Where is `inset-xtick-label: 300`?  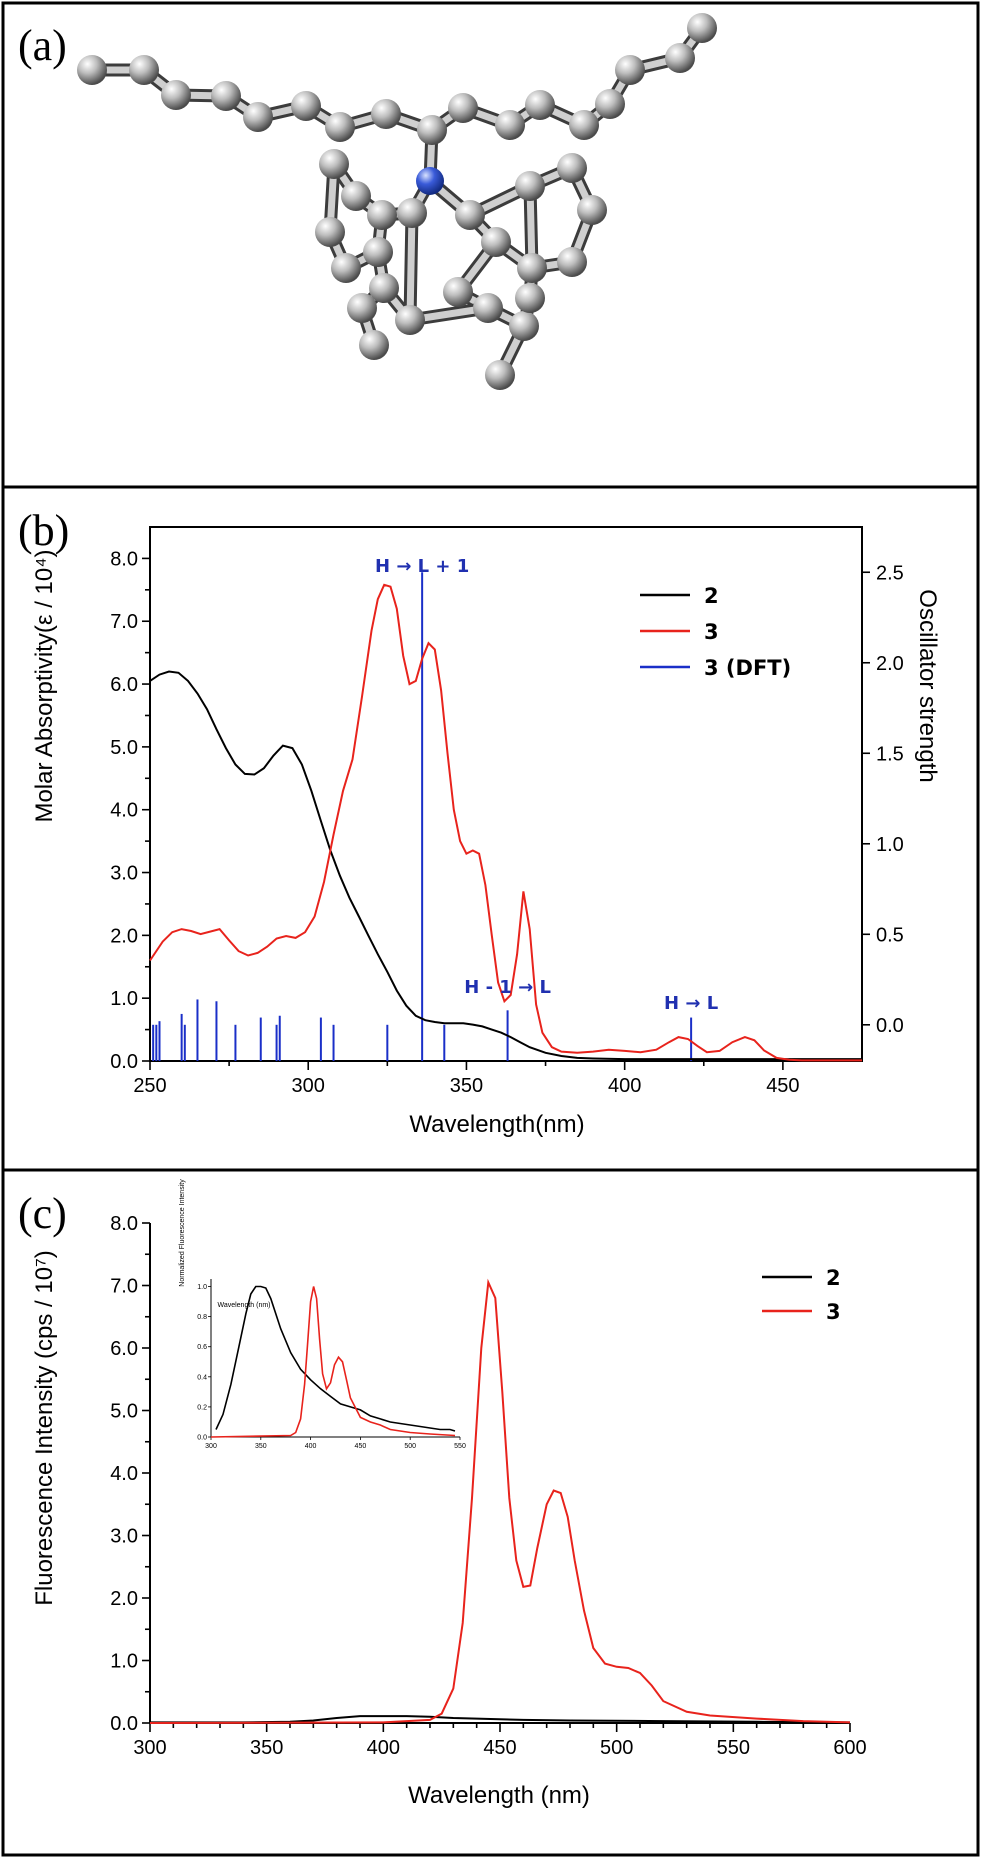 inset-xtick-label: 300 is located at coordinates (211, 1446).